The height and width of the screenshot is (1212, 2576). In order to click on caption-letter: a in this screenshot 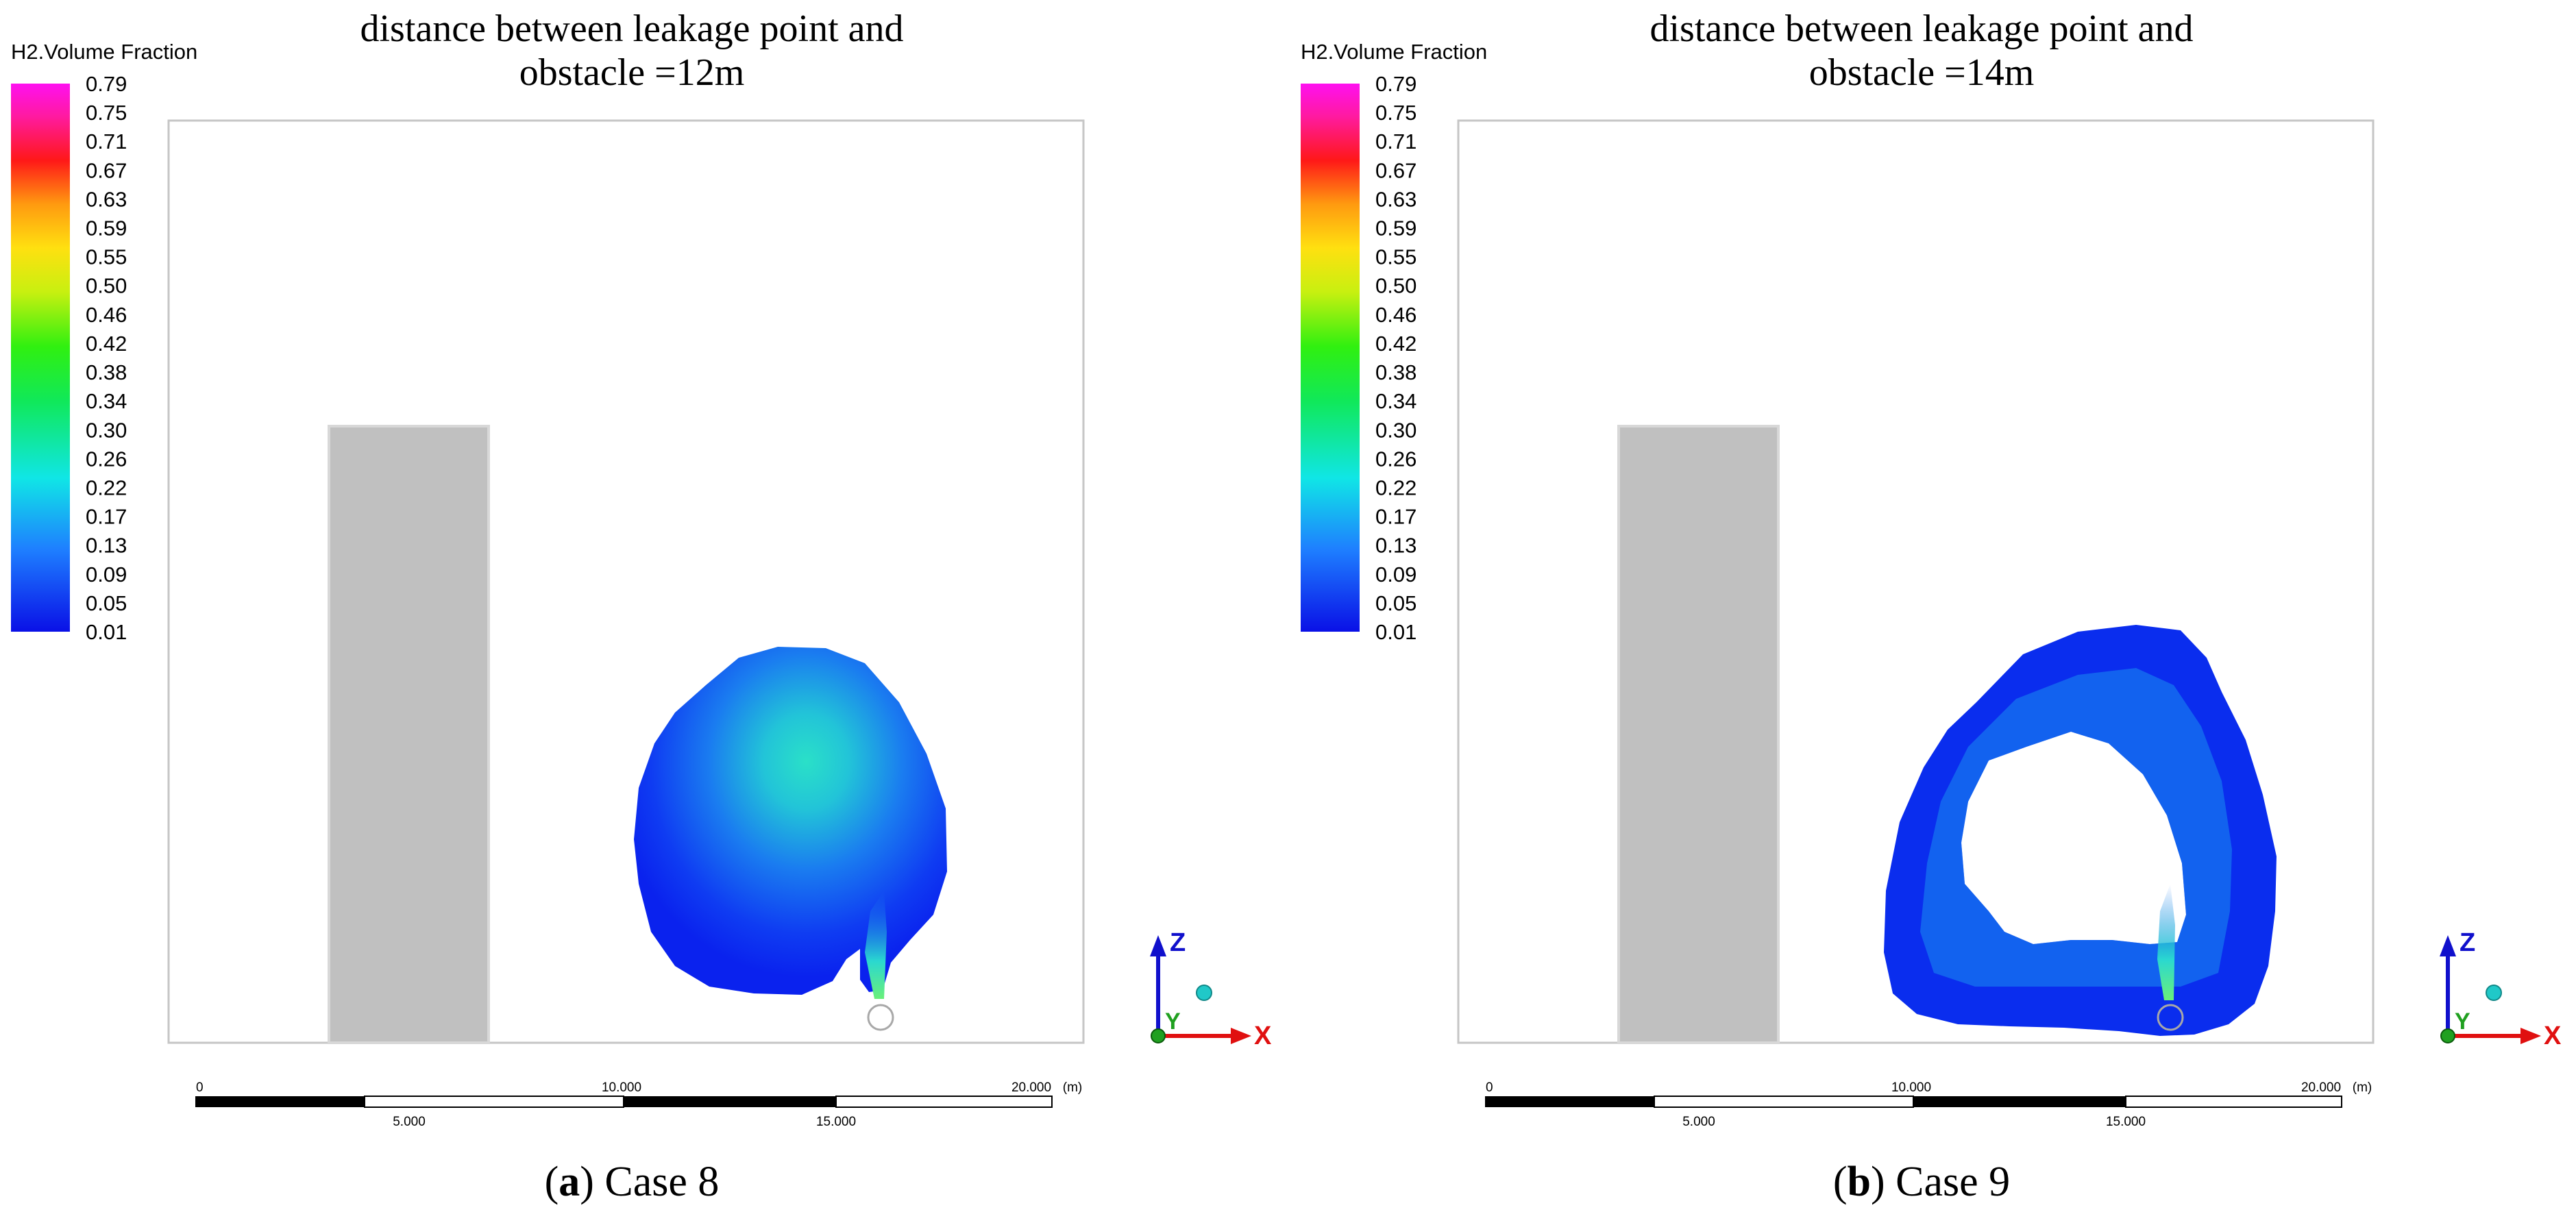, I will do `click(570, 1182)`.